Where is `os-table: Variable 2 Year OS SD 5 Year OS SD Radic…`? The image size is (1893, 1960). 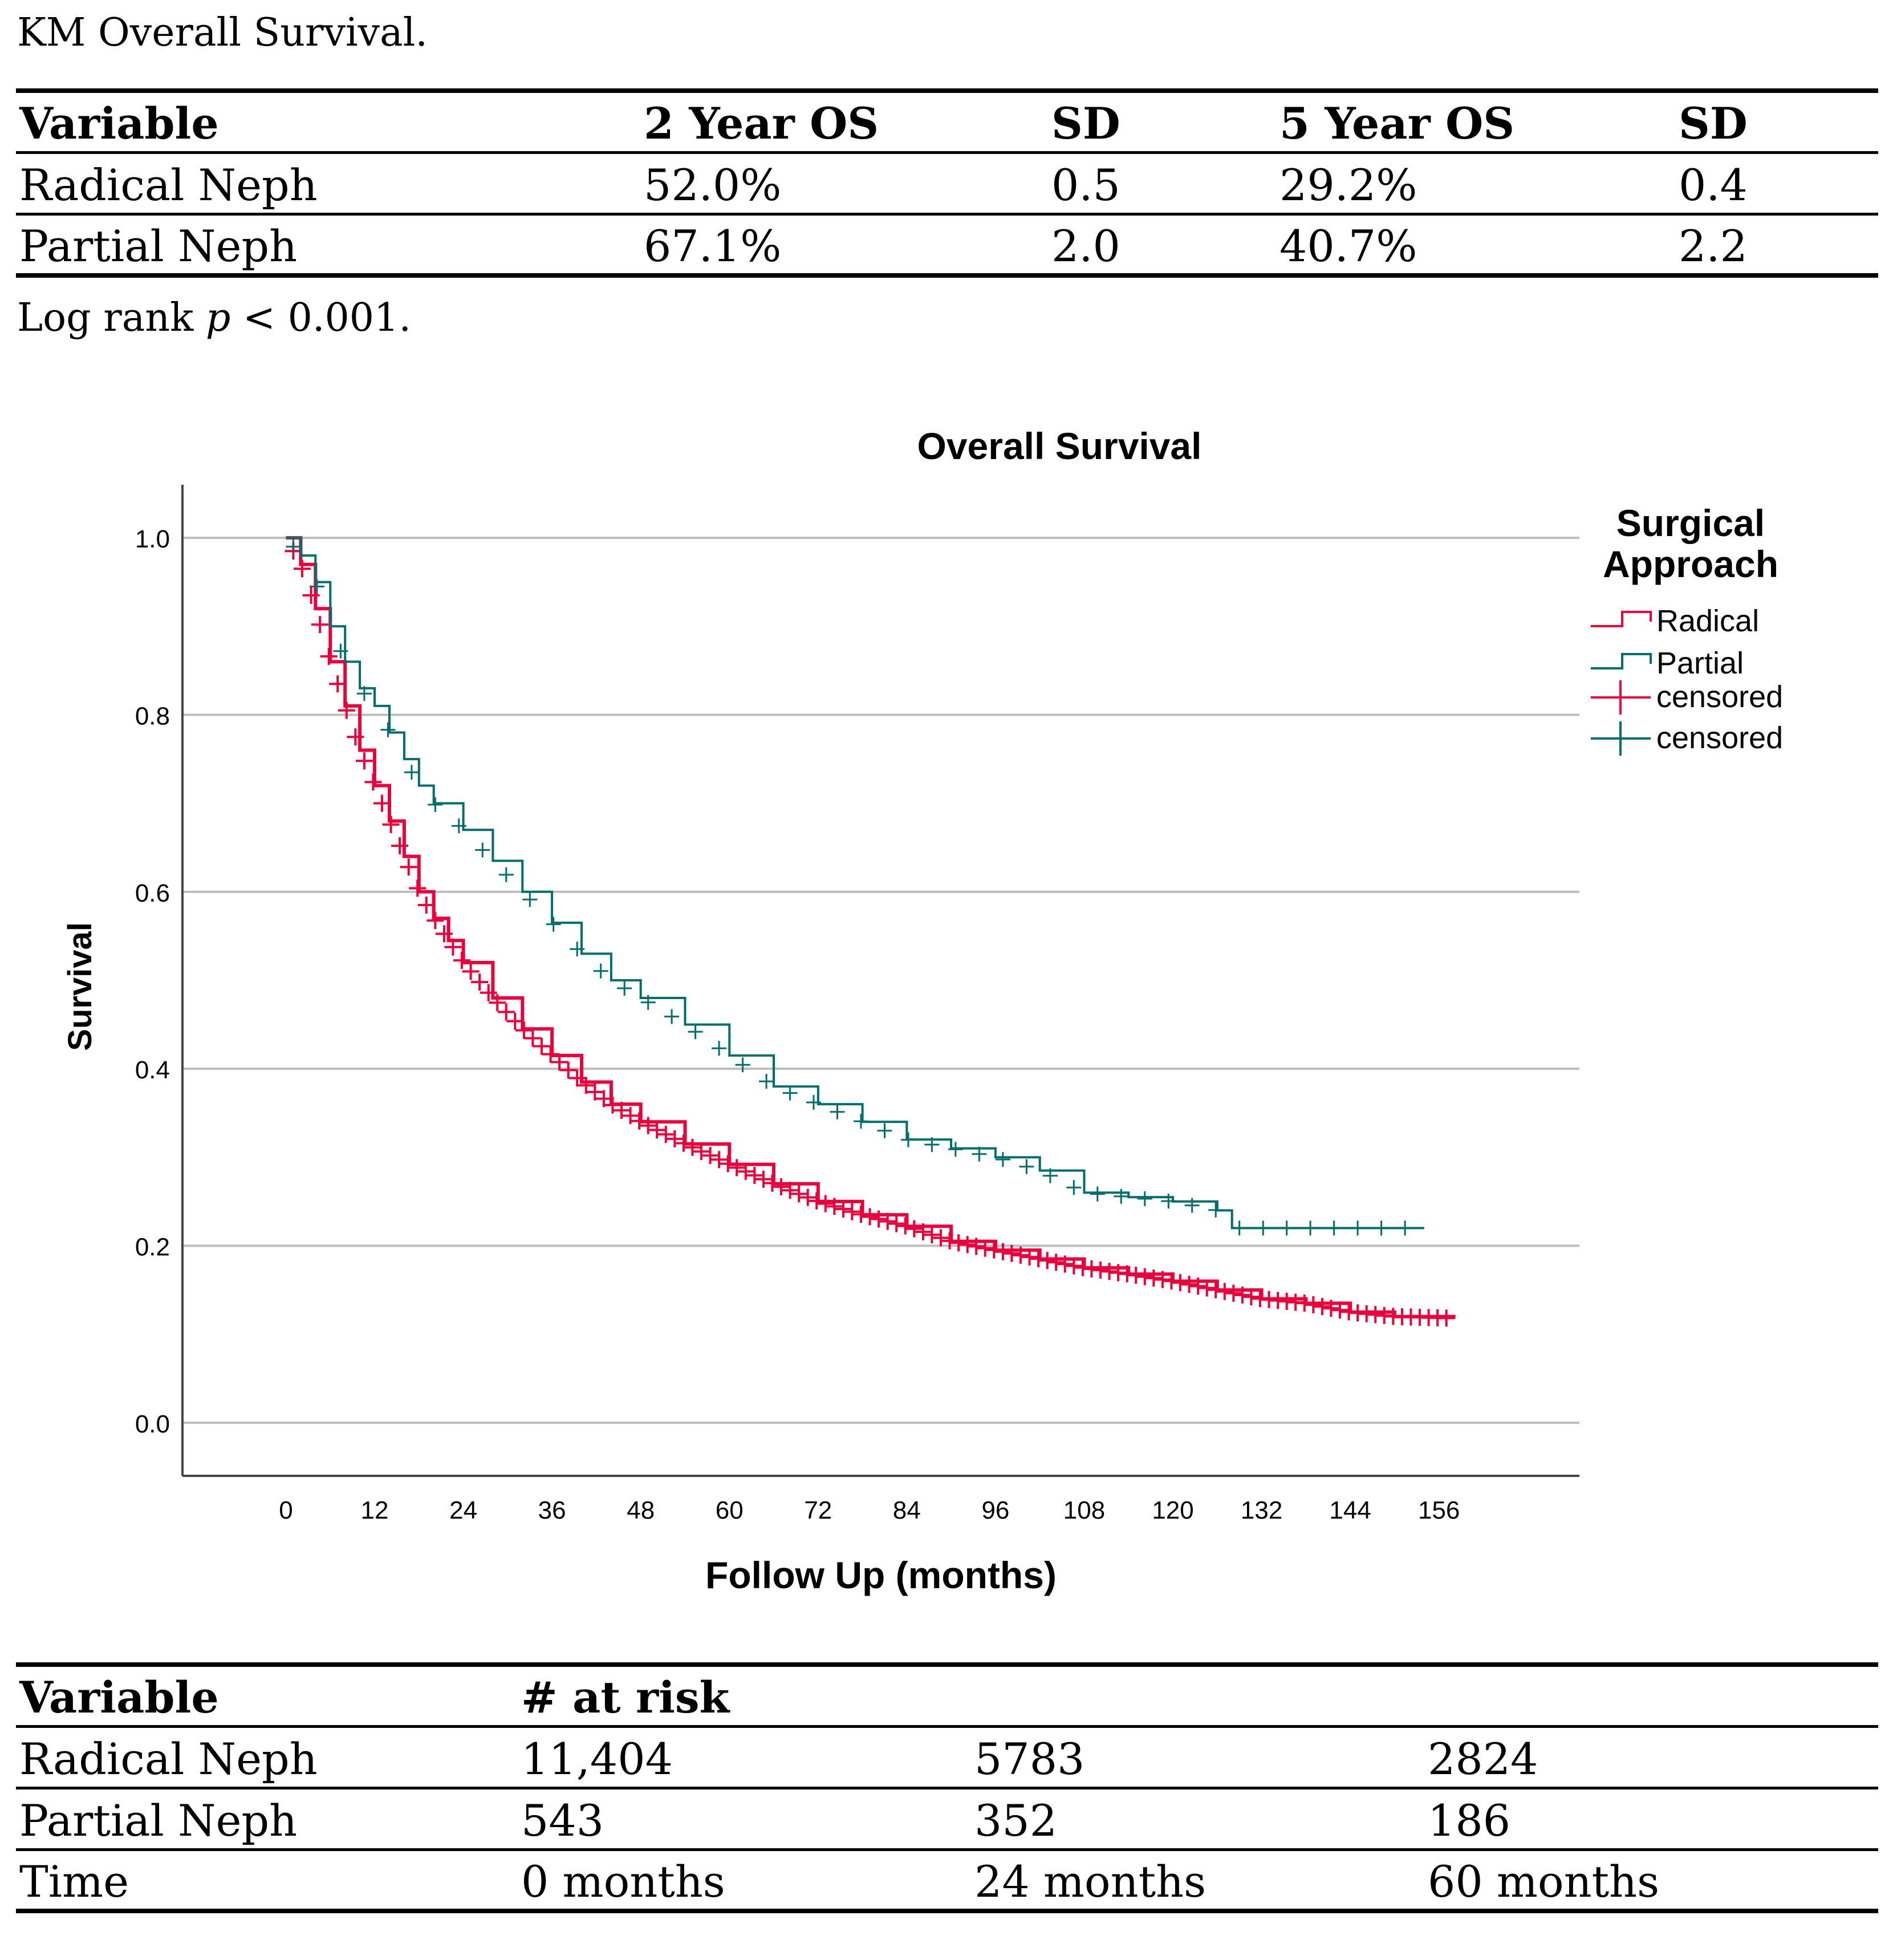 os-table: Variable 2 Year OS SD 5 Year OS SD Radic… is located at coordinates (947, 183).